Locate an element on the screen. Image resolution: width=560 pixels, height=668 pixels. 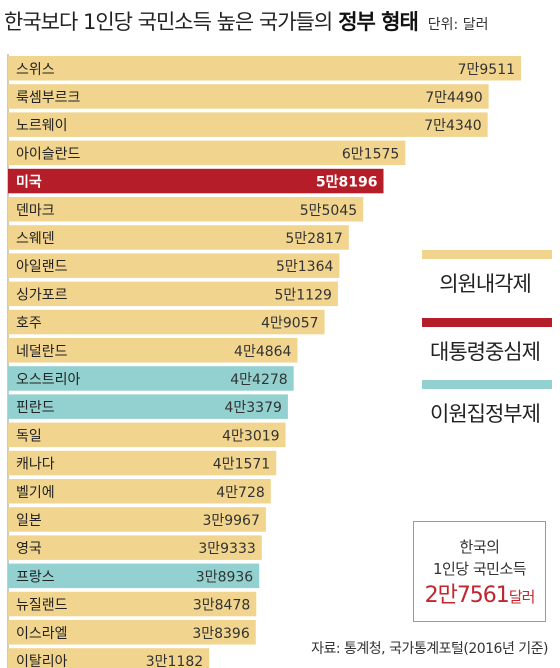
category-label-18: 프랑스 is located at coordinates (35, 577).